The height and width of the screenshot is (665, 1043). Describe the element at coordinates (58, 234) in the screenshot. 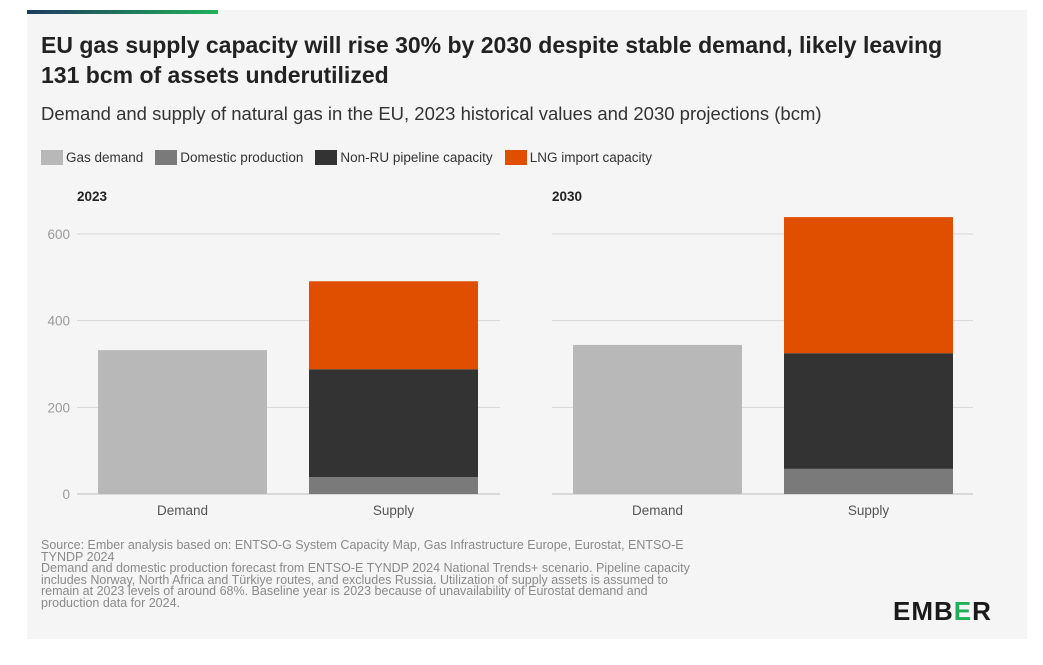

I see `y-tick-label: 600` at that location.